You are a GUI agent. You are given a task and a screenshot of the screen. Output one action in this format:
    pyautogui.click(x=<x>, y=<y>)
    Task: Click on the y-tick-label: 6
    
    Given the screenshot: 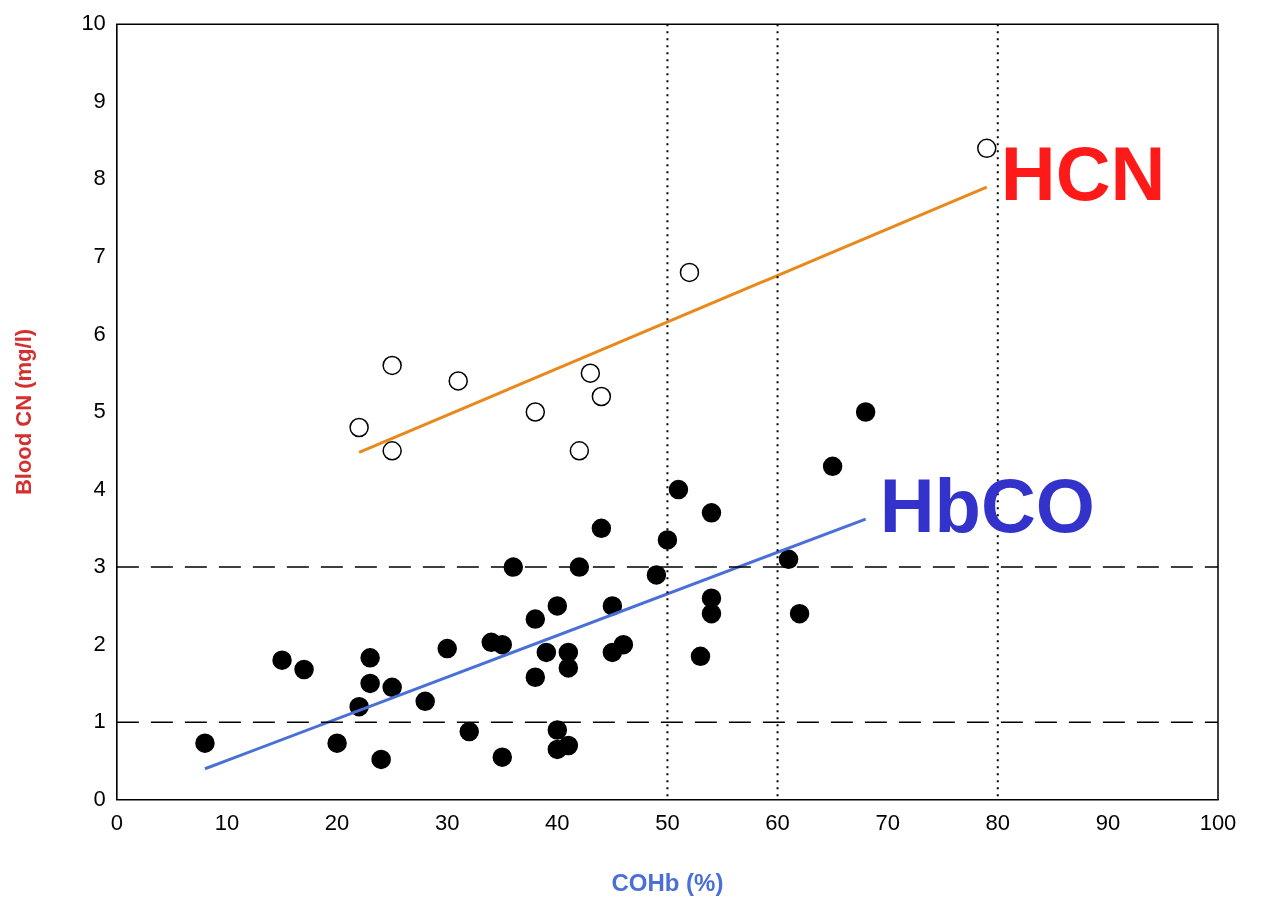 What is the action you would take?
    pyautogui.click(x=99, y=333)
    